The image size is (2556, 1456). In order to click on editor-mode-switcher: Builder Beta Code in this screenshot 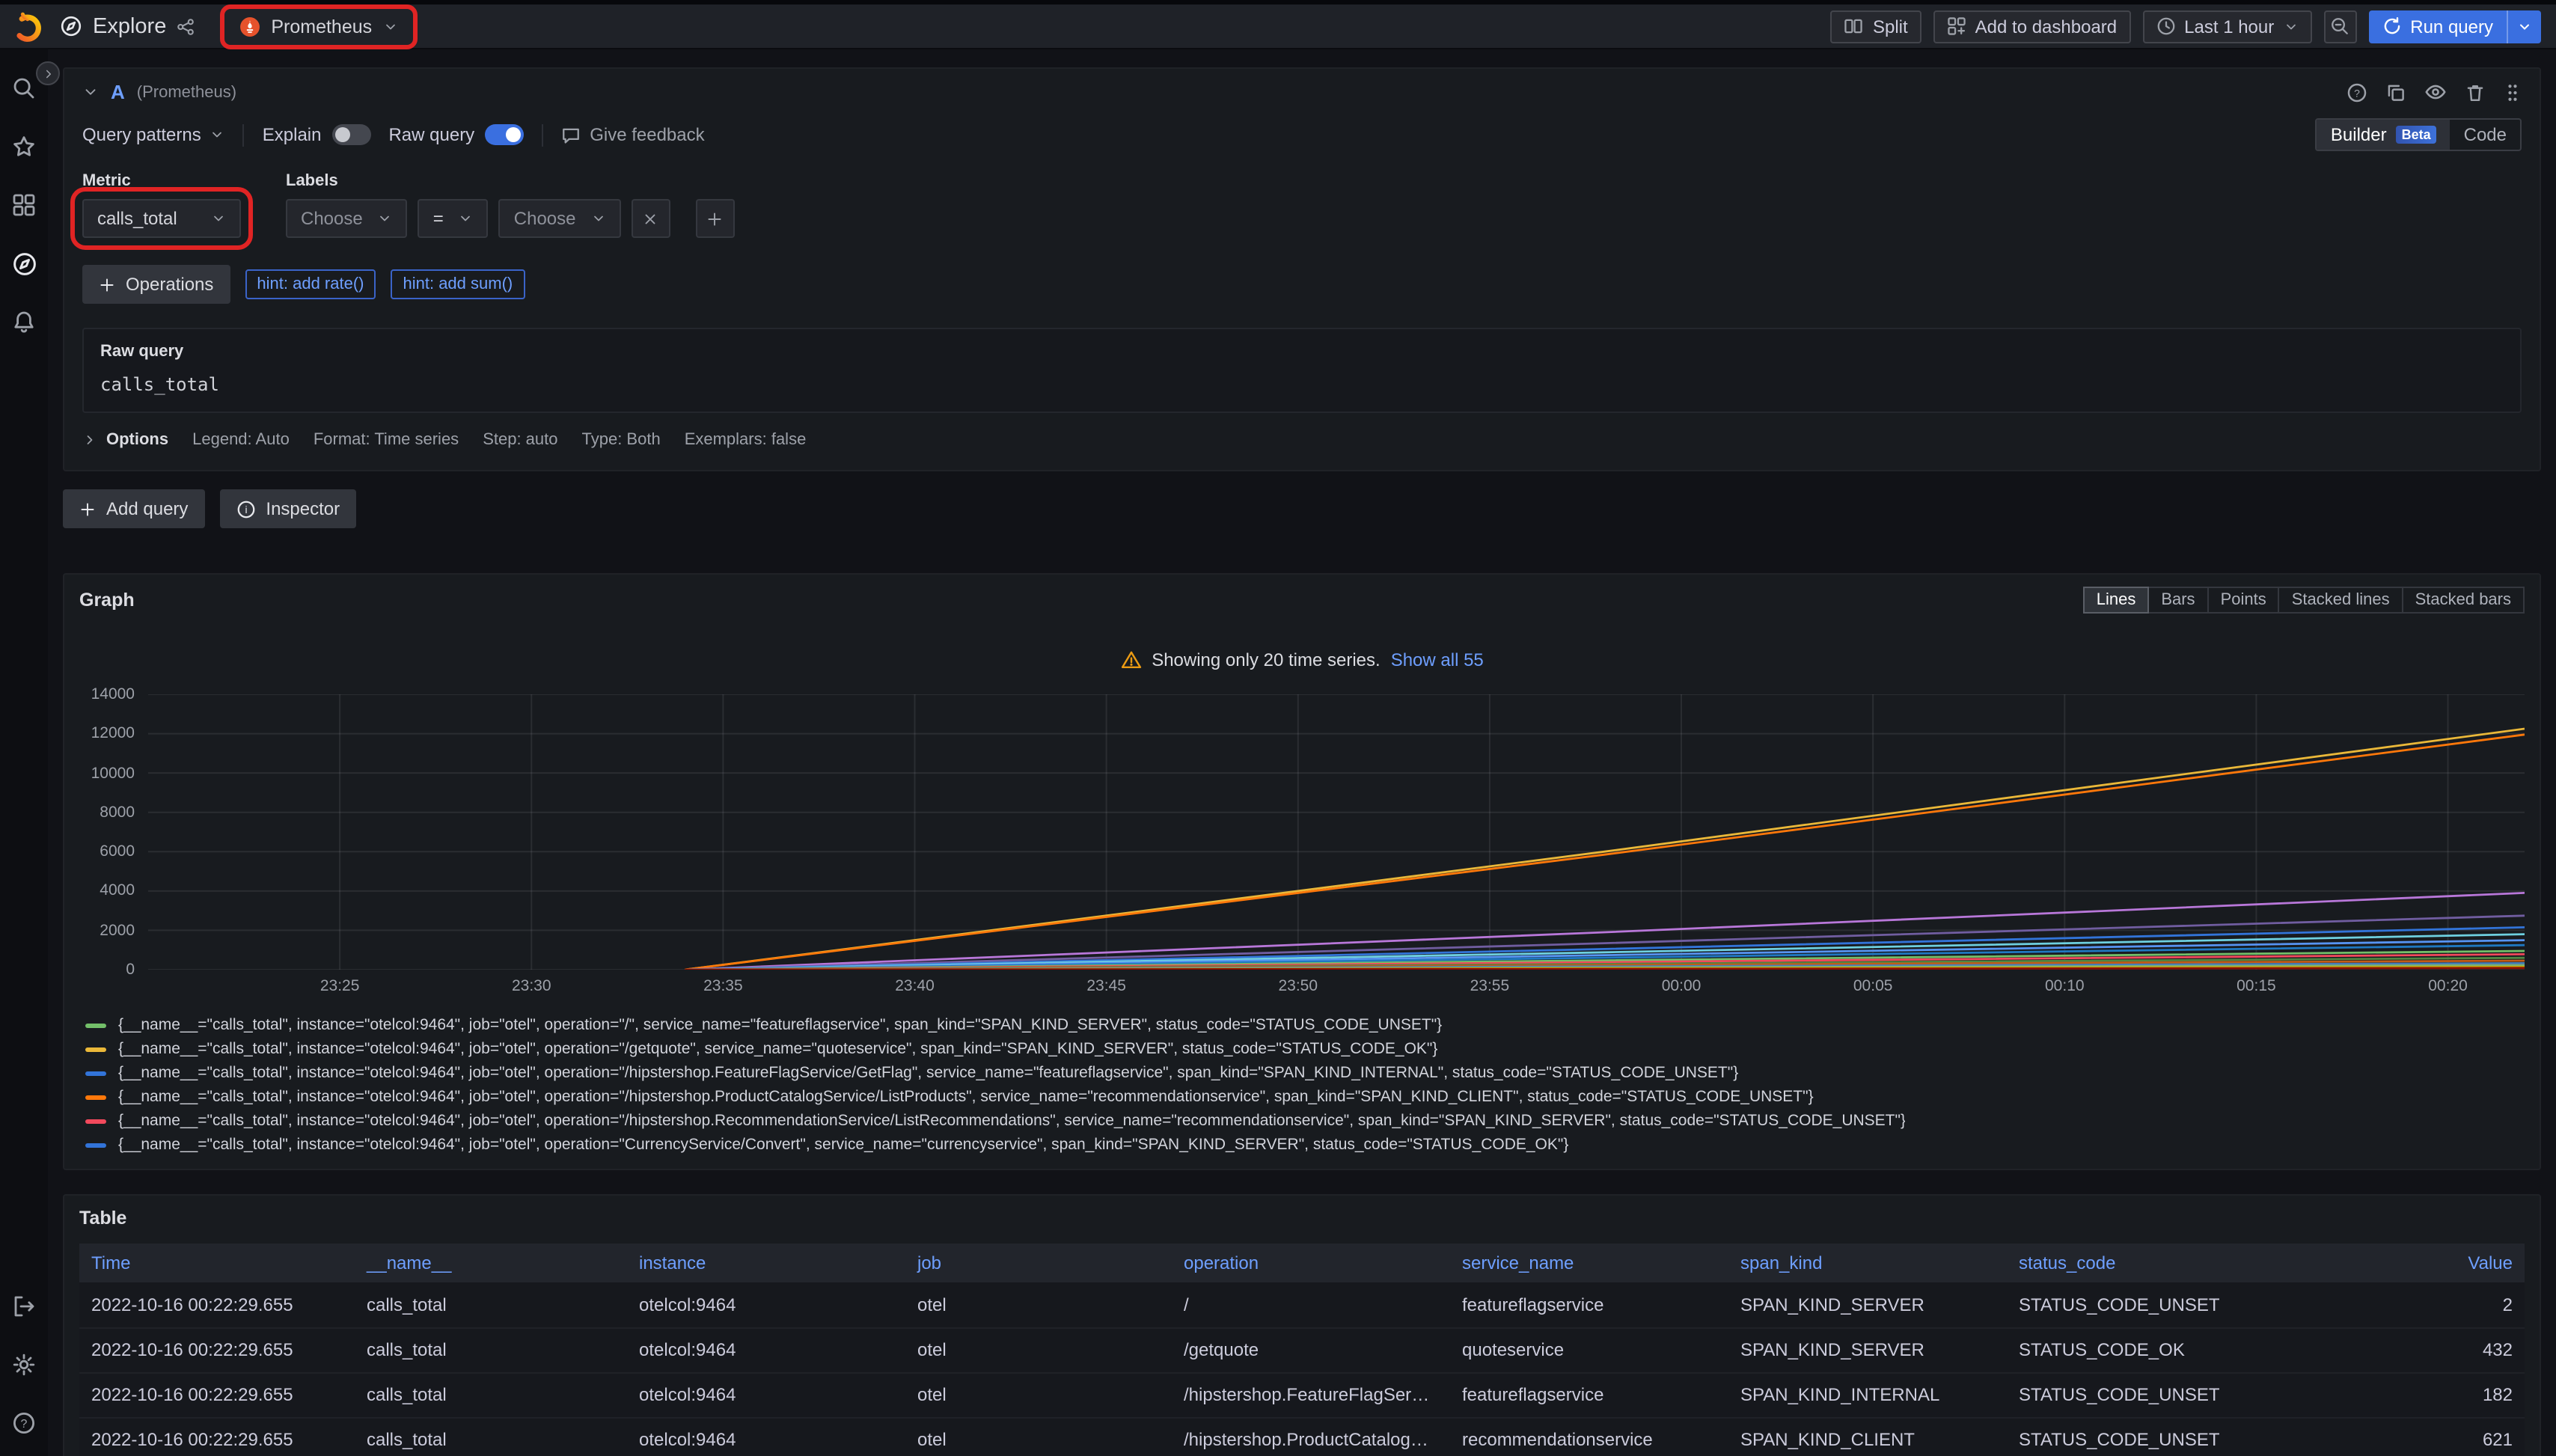, I will do `click(2418, 134)`.